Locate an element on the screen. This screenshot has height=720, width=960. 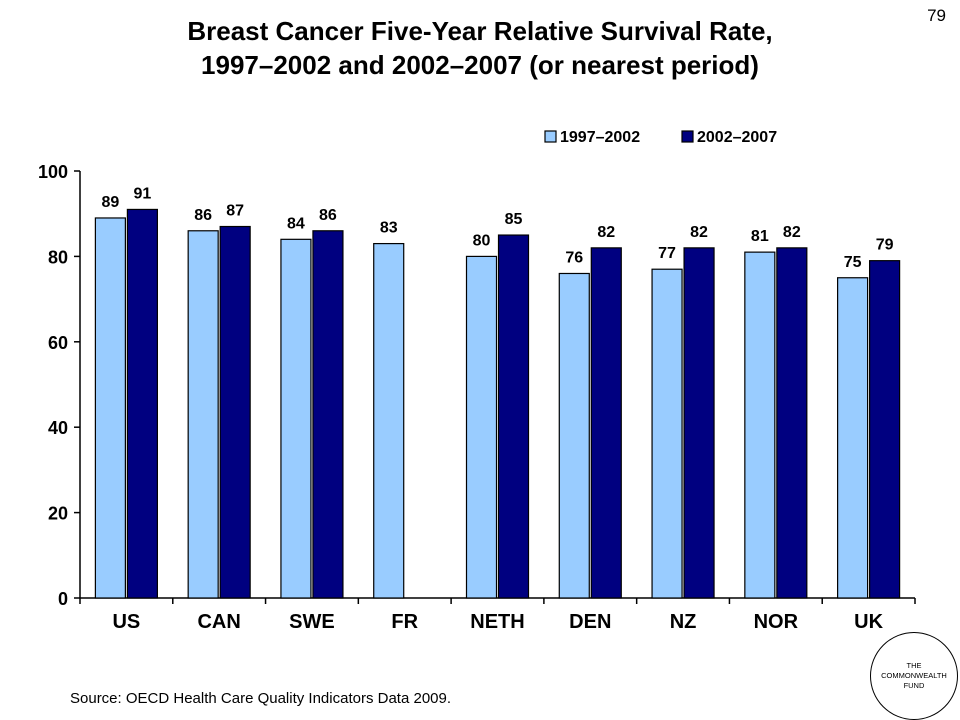
x-tick-label: CAN is located at coordinates (218, 622).